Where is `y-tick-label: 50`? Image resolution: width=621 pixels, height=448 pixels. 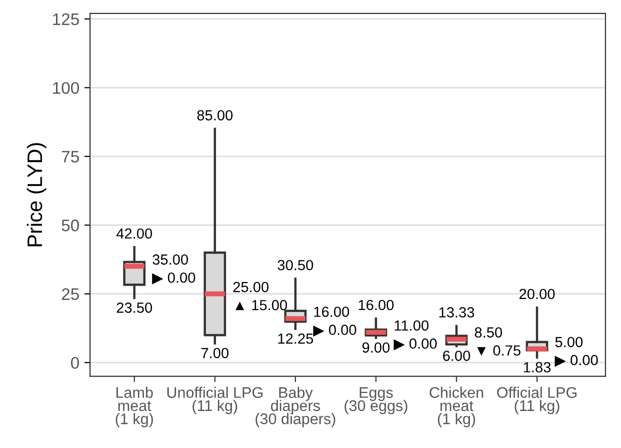 y-tick-label: 50 is located at coordinates (70, 226).